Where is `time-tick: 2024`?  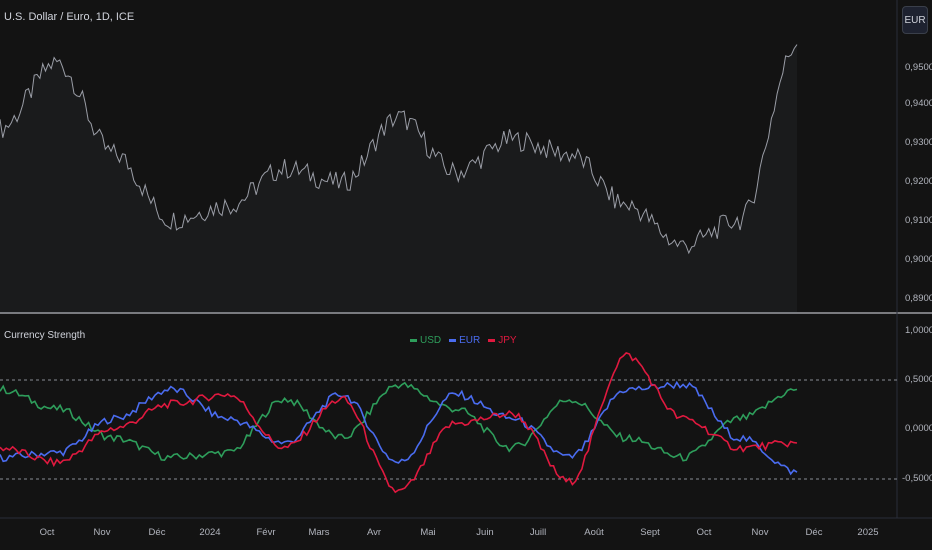
time-tick: 2024 is located at coordinates (210, 532).